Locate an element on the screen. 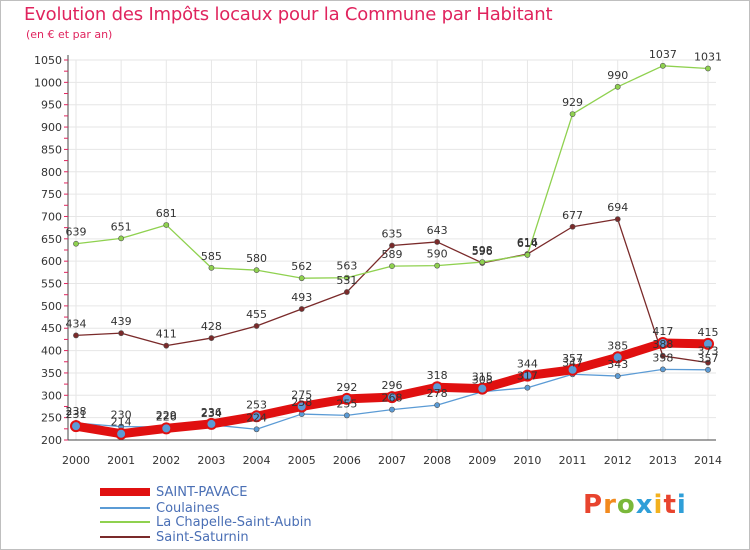  data-label-saint-pavace-2009: 315 is located at coordinates (482, 377).